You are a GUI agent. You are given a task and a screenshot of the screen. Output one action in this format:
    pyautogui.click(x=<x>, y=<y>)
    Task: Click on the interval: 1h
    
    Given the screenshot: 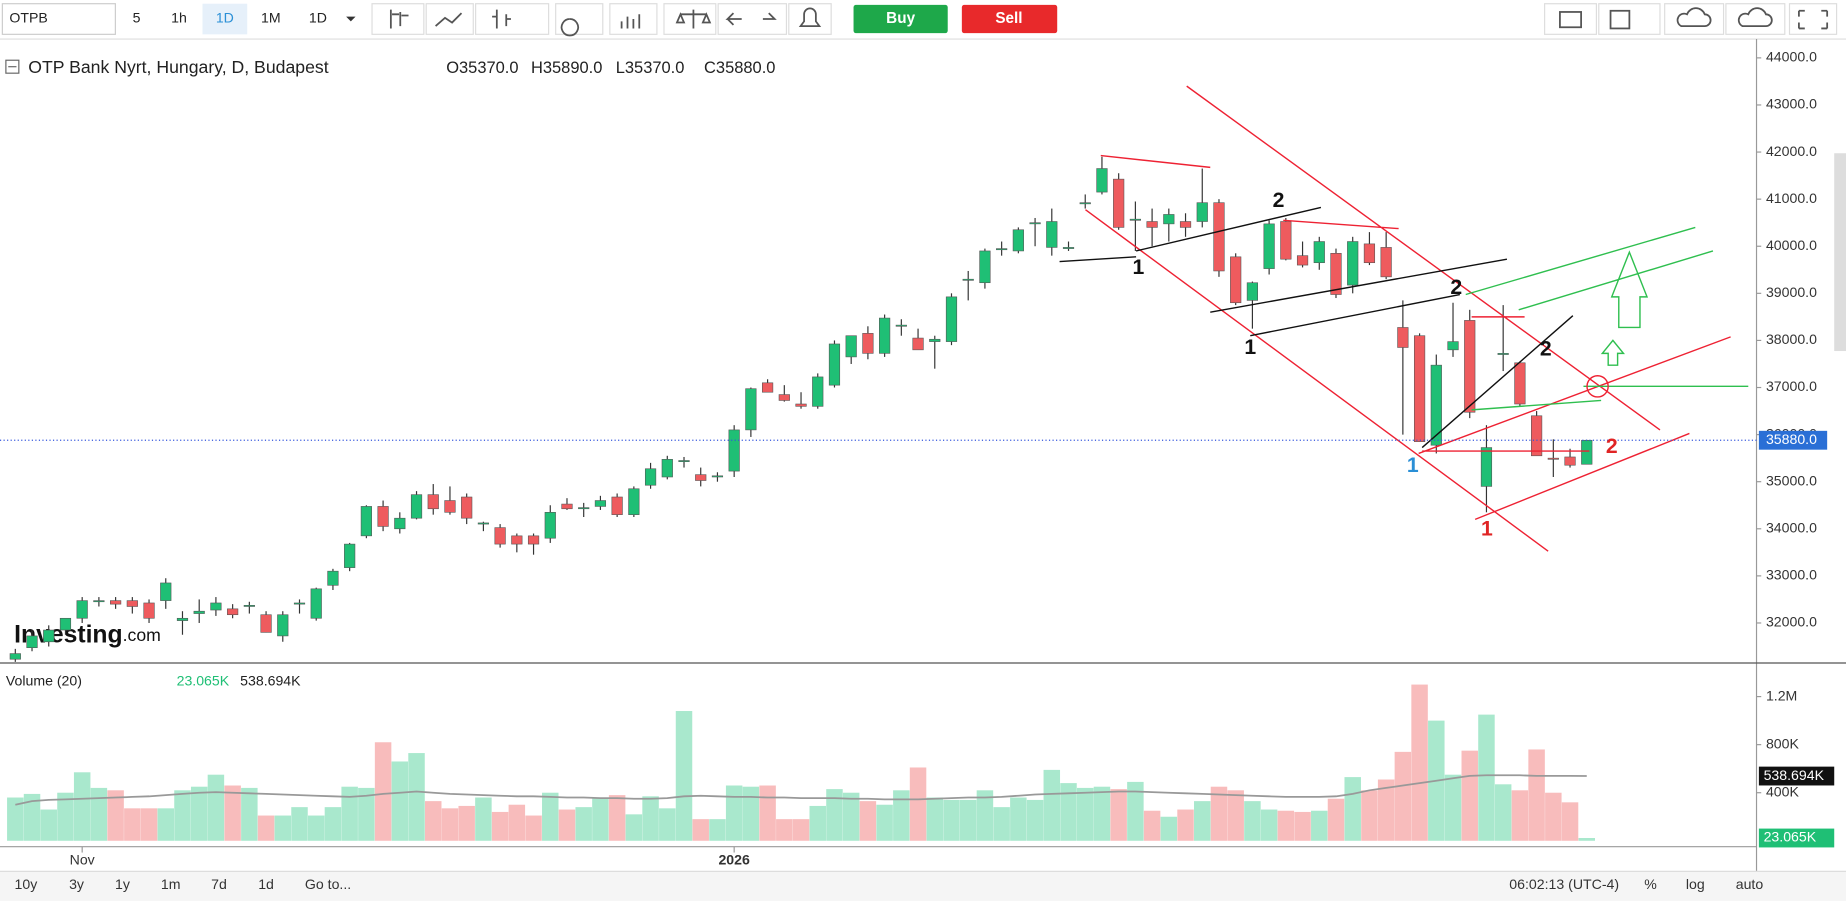 What is the action you would take?
    pyautogui.click(x=179, y=18)
    